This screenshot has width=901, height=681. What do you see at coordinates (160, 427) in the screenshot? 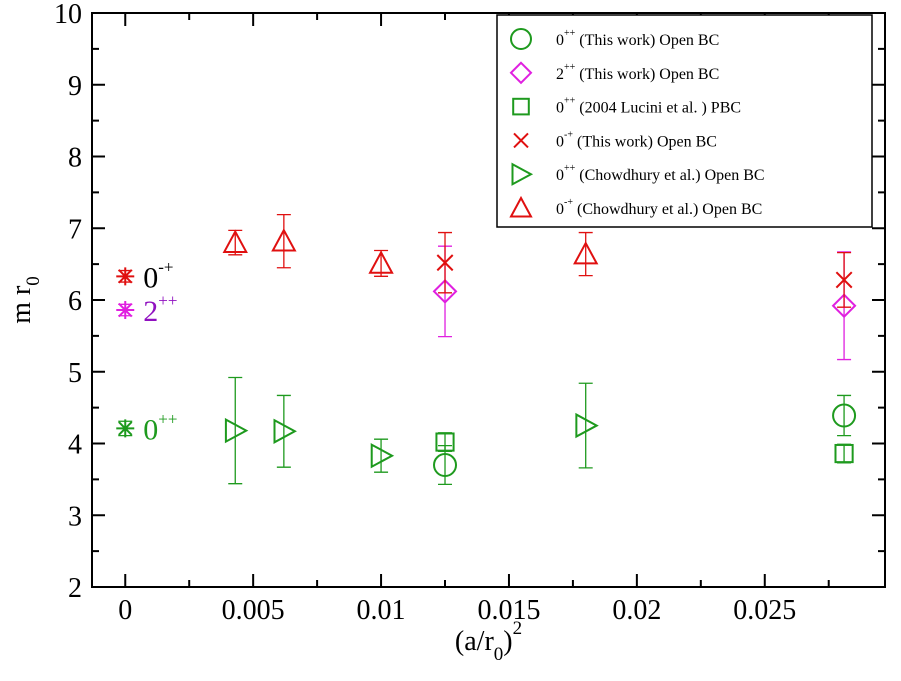
I see `continuum-label: 0++` at bounding box center [160, 427].